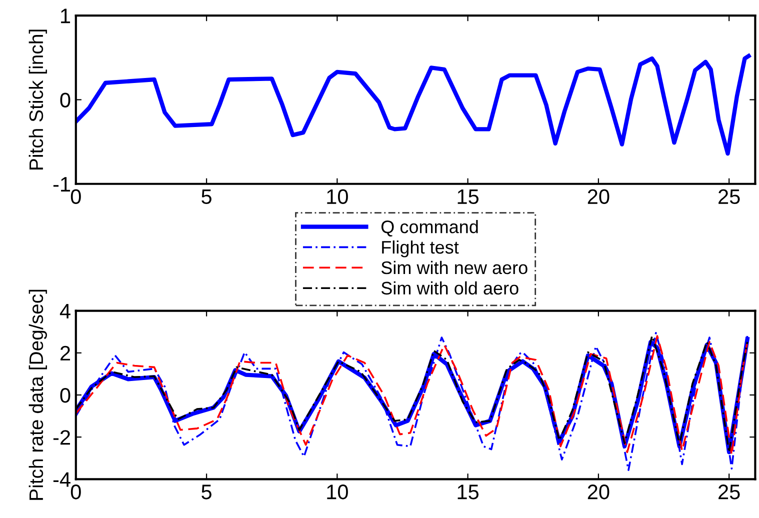 The image size is (759, 518). I want to click on y-tick-label: -1, so click(61, 184).